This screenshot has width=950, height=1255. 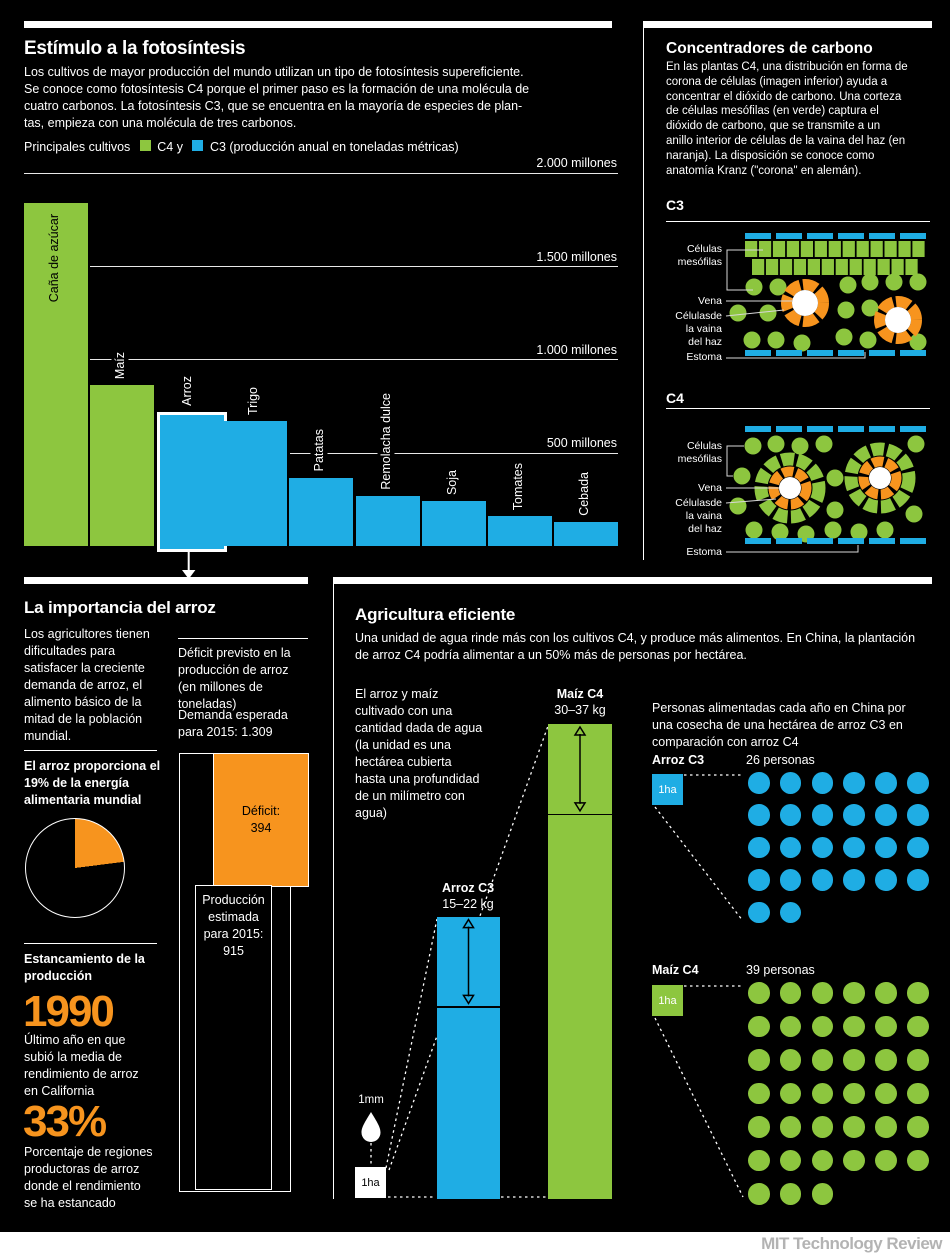 I want to click on c4-label-stoma: Estoma, so click(x=704, y=552).